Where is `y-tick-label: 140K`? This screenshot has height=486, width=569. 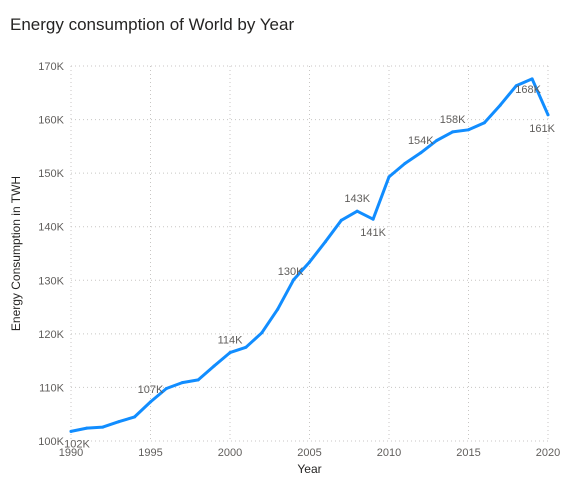 y-tick-label: 140K is located at coordinates (51, 228).